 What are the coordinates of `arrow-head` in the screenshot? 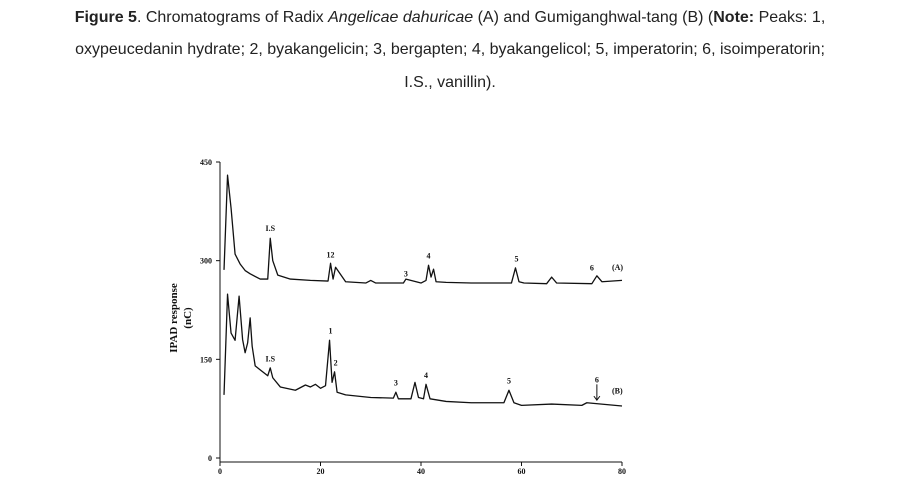 It's located at (597, 398).